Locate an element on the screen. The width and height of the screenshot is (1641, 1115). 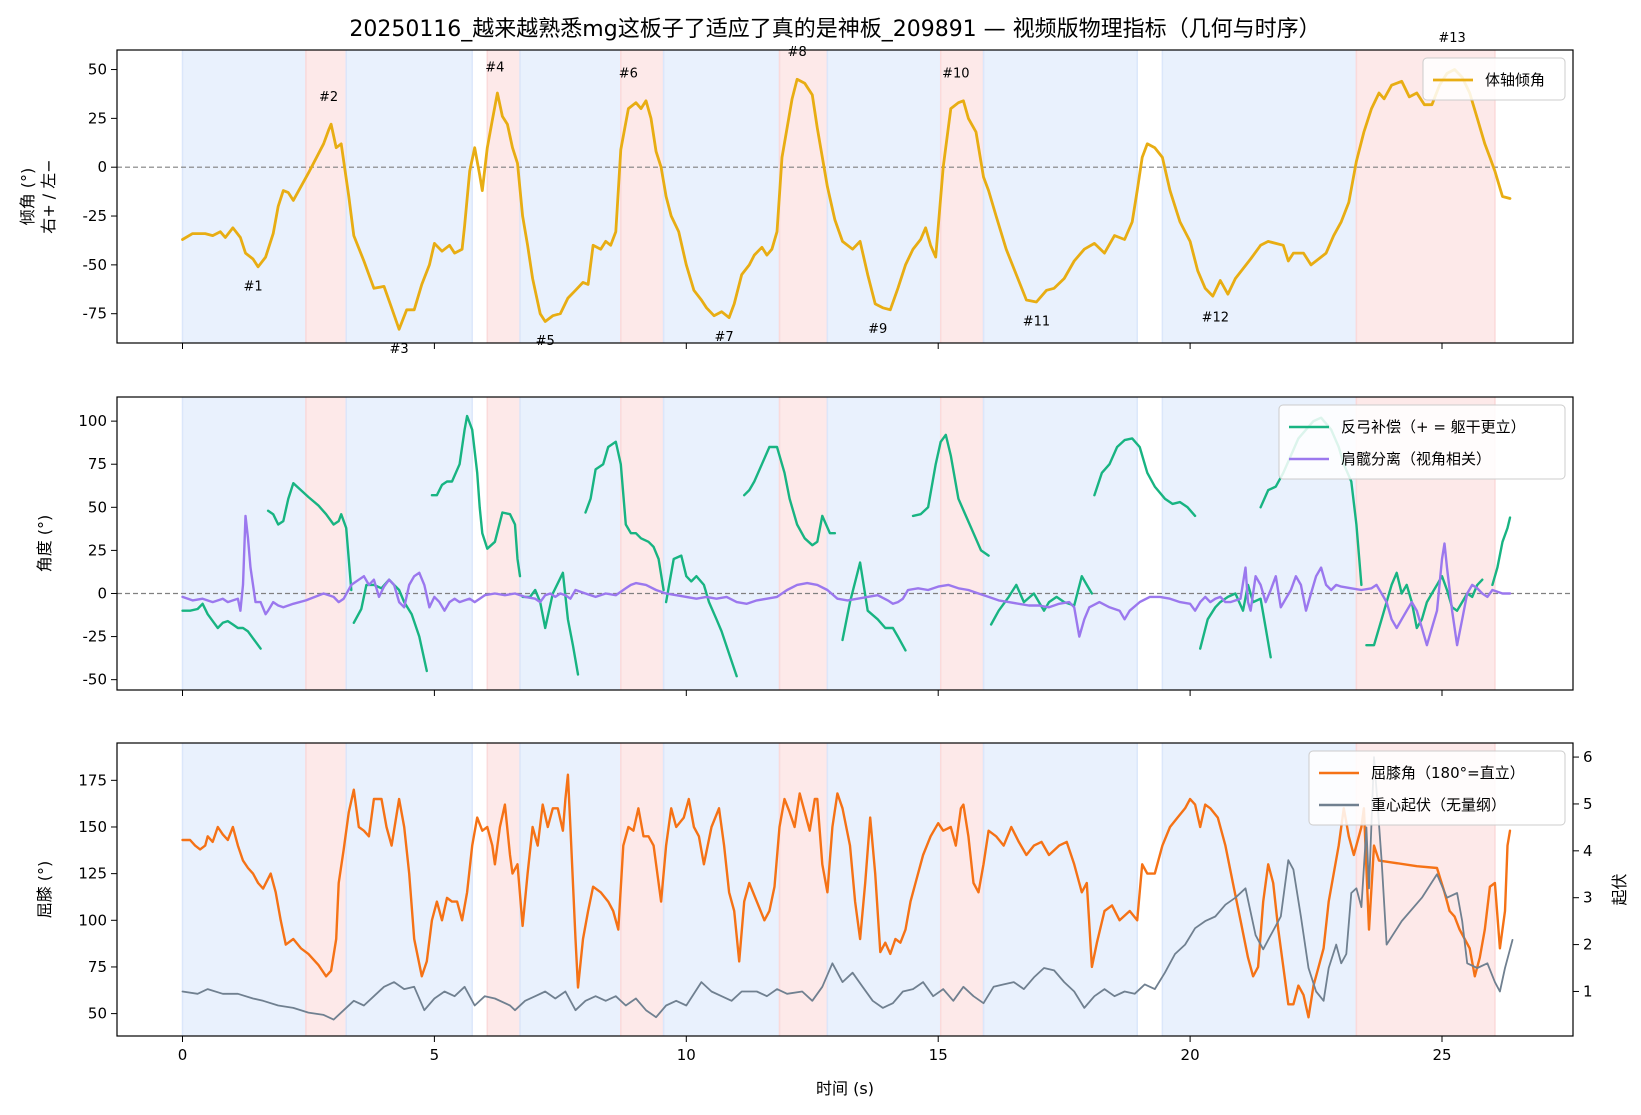
event-marker-label: #9 is located at coordinates (877, 329).